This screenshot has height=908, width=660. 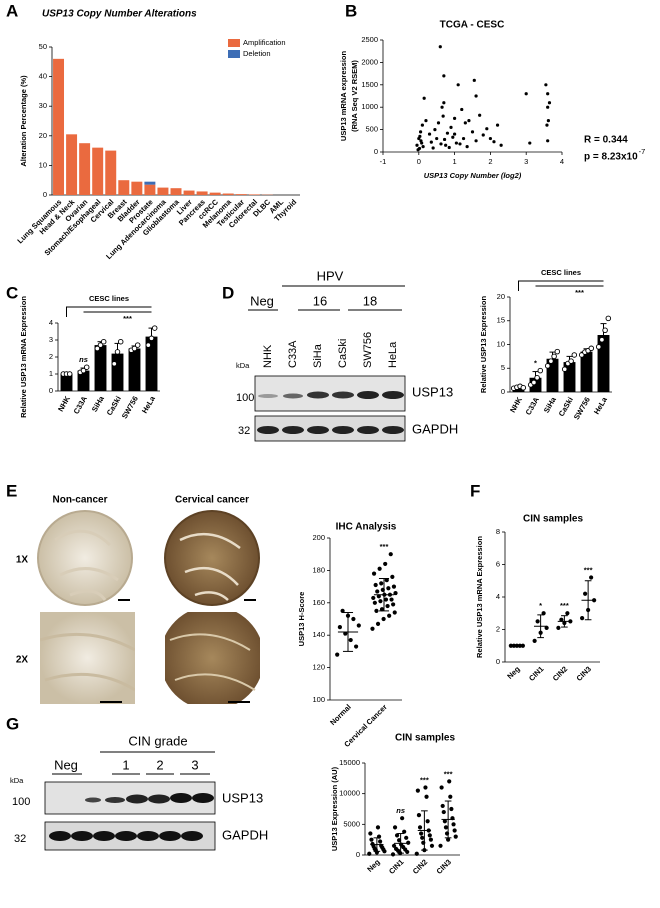 I want to click on protein-label: GAPDH, so click(x=435, y=428).